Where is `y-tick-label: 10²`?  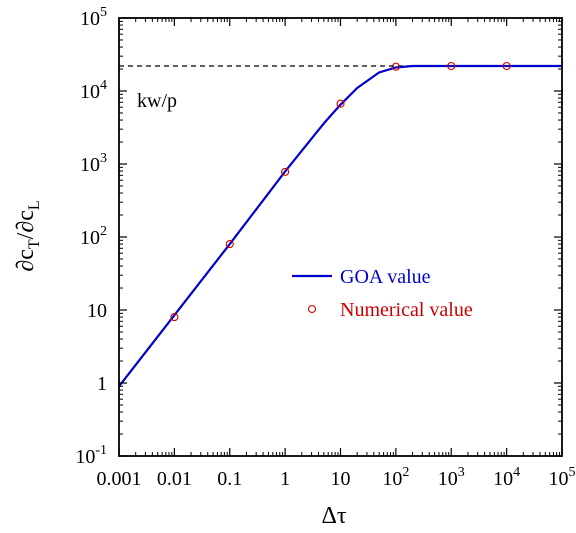
y-tick-label: 10² is located at coordinates (93, 236).